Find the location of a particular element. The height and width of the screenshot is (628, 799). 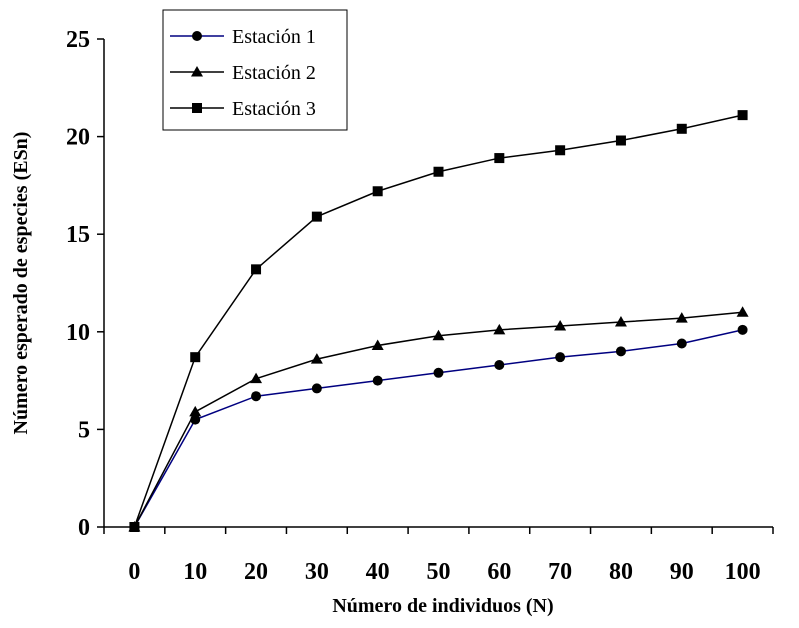

y-tick-label: 10 is located at coordinates (78, 333).